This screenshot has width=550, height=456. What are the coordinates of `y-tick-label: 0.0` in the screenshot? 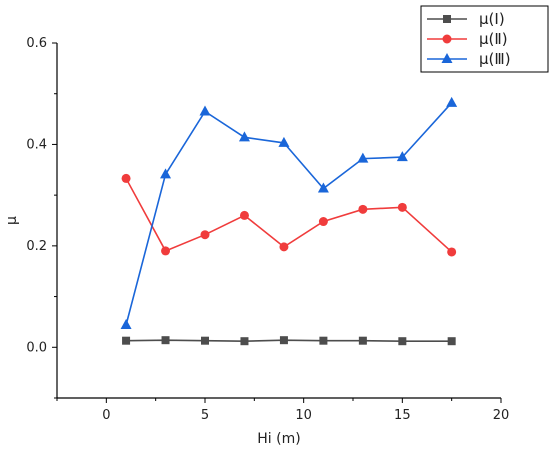 It's located at (36, 347).